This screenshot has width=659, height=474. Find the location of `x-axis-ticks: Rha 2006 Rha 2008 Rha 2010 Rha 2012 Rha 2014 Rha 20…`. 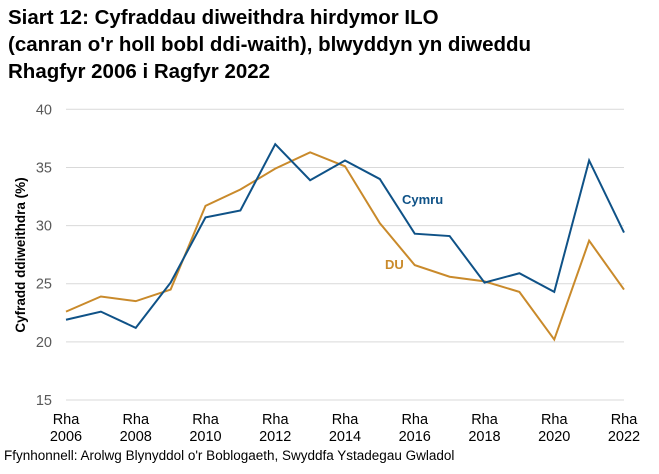

x-axis-ticks: Rha 2006 Rha 2008 Rha 2010 Rha 2012 Rha 2014 Rha 20… is located at coordinates (345, 428).